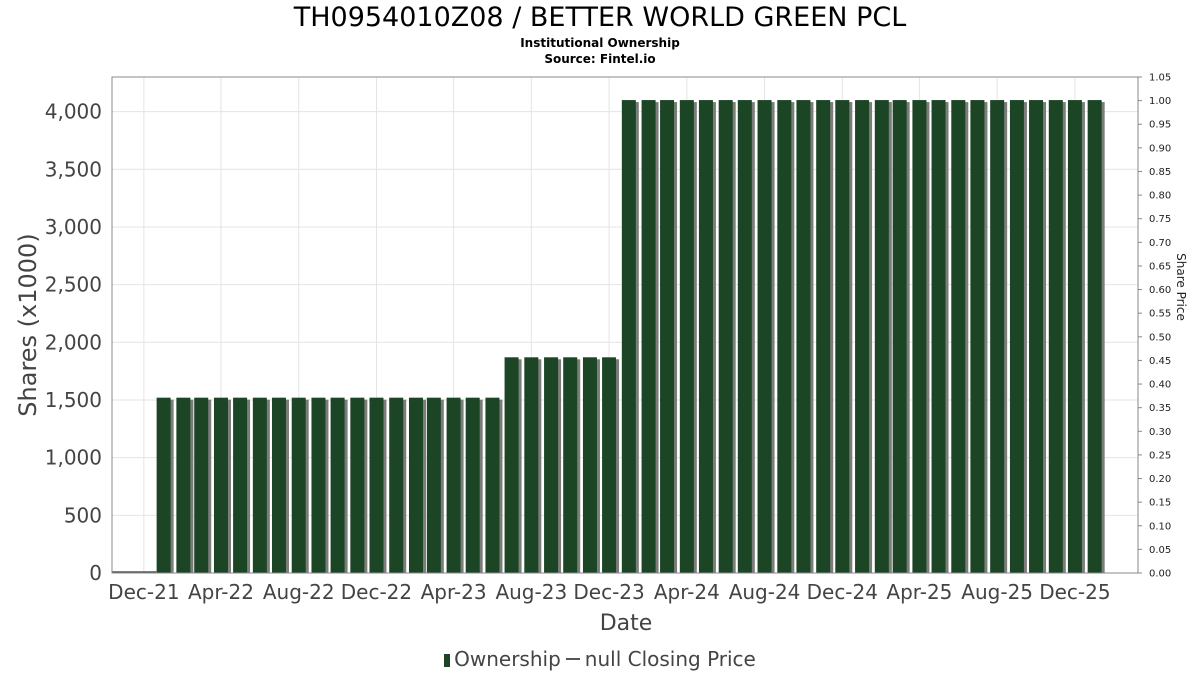  Describe the element at coordinates (28, 324) in the screenshot. I see `y-axis-title: Shares (x1000)` at that location.